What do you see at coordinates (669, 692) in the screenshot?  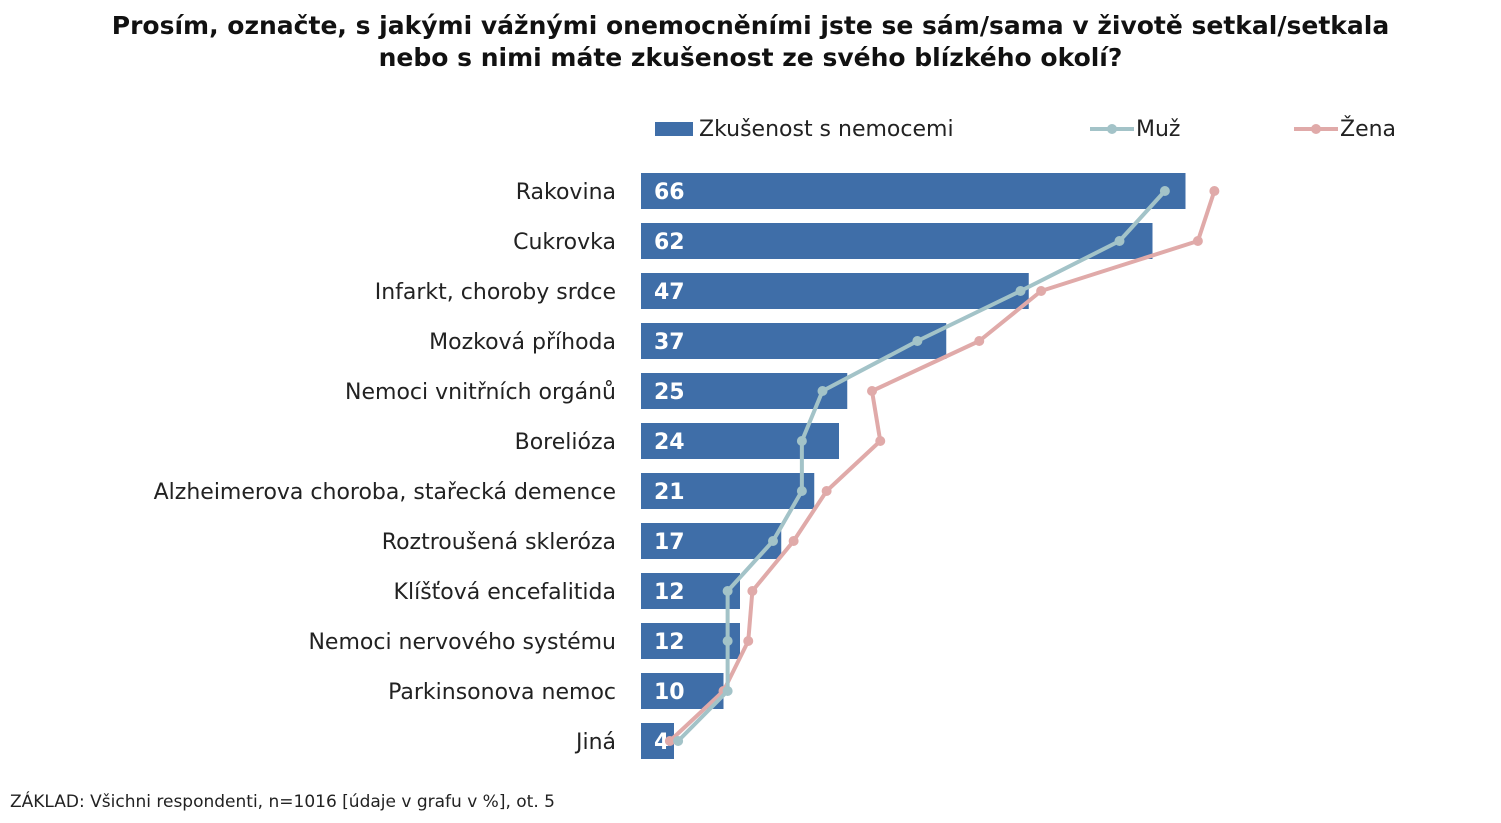 I see `bar-value-label: 10` at bounding box center [669, 692].